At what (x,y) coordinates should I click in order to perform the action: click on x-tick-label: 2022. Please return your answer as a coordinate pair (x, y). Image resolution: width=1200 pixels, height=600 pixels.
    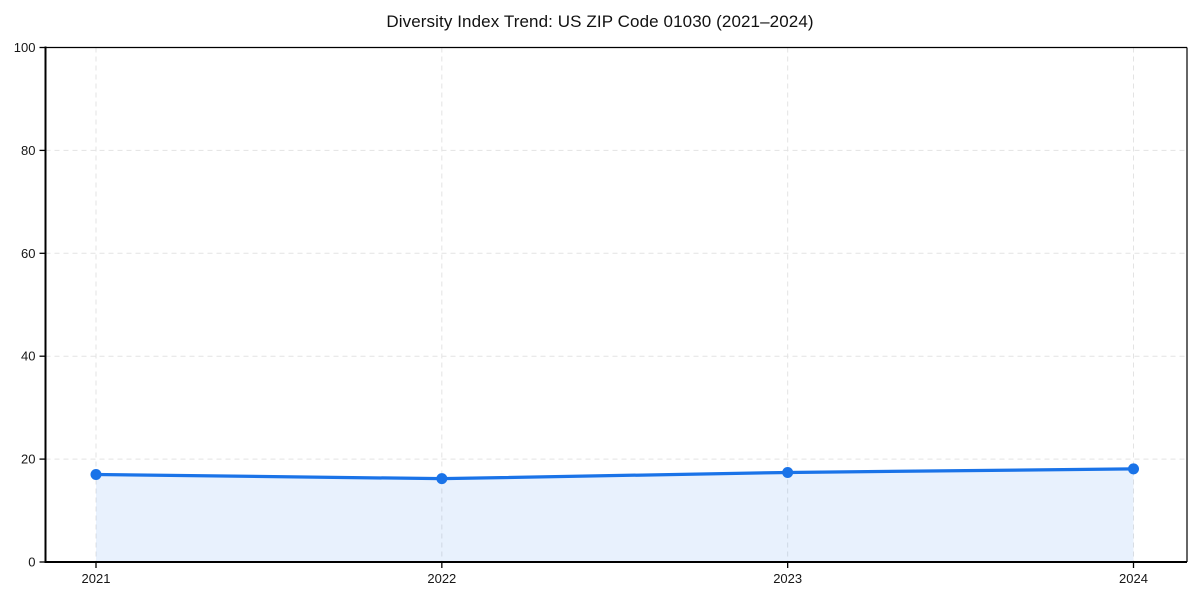
    Looking at the image, I should click on (441, 578).